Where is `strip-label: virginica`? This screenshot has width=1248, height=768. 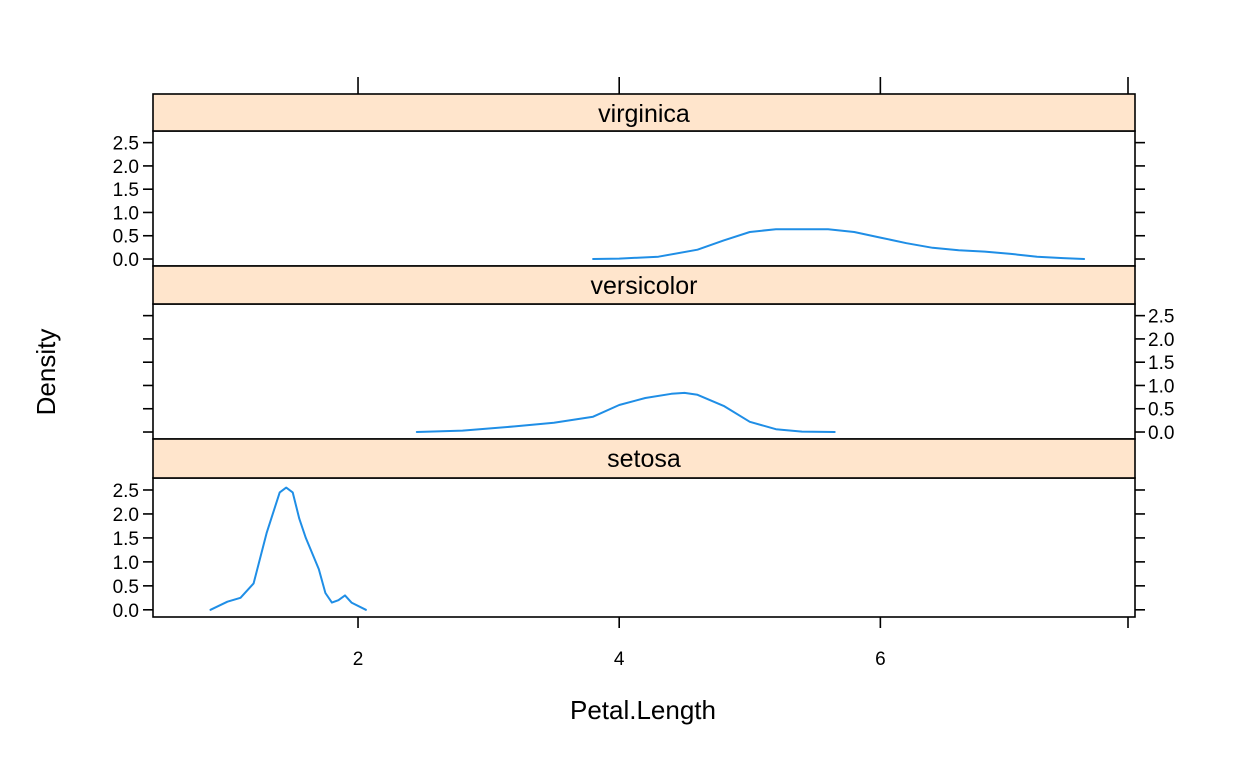
strip-label: virginica is located at coordinates (644, 114).